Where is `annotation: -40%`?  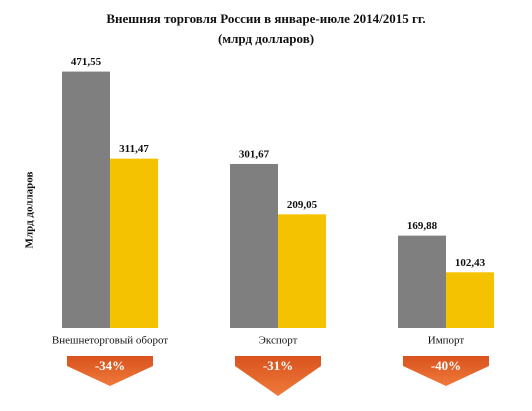
annotation: -40% is located at coordinates (446, 365).